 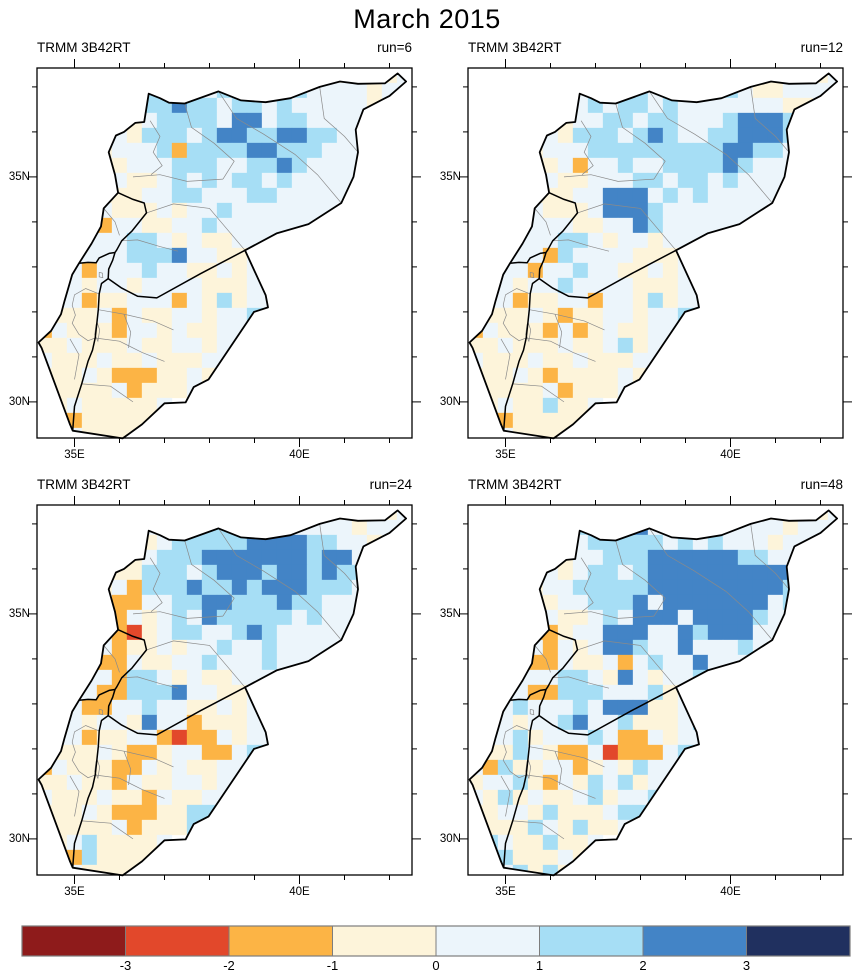 What do you see at coordinates (224, 484) in the screenshot?
I see `panel-header: TRMM 3B42RT run=24` at bounding box center [224, 484].